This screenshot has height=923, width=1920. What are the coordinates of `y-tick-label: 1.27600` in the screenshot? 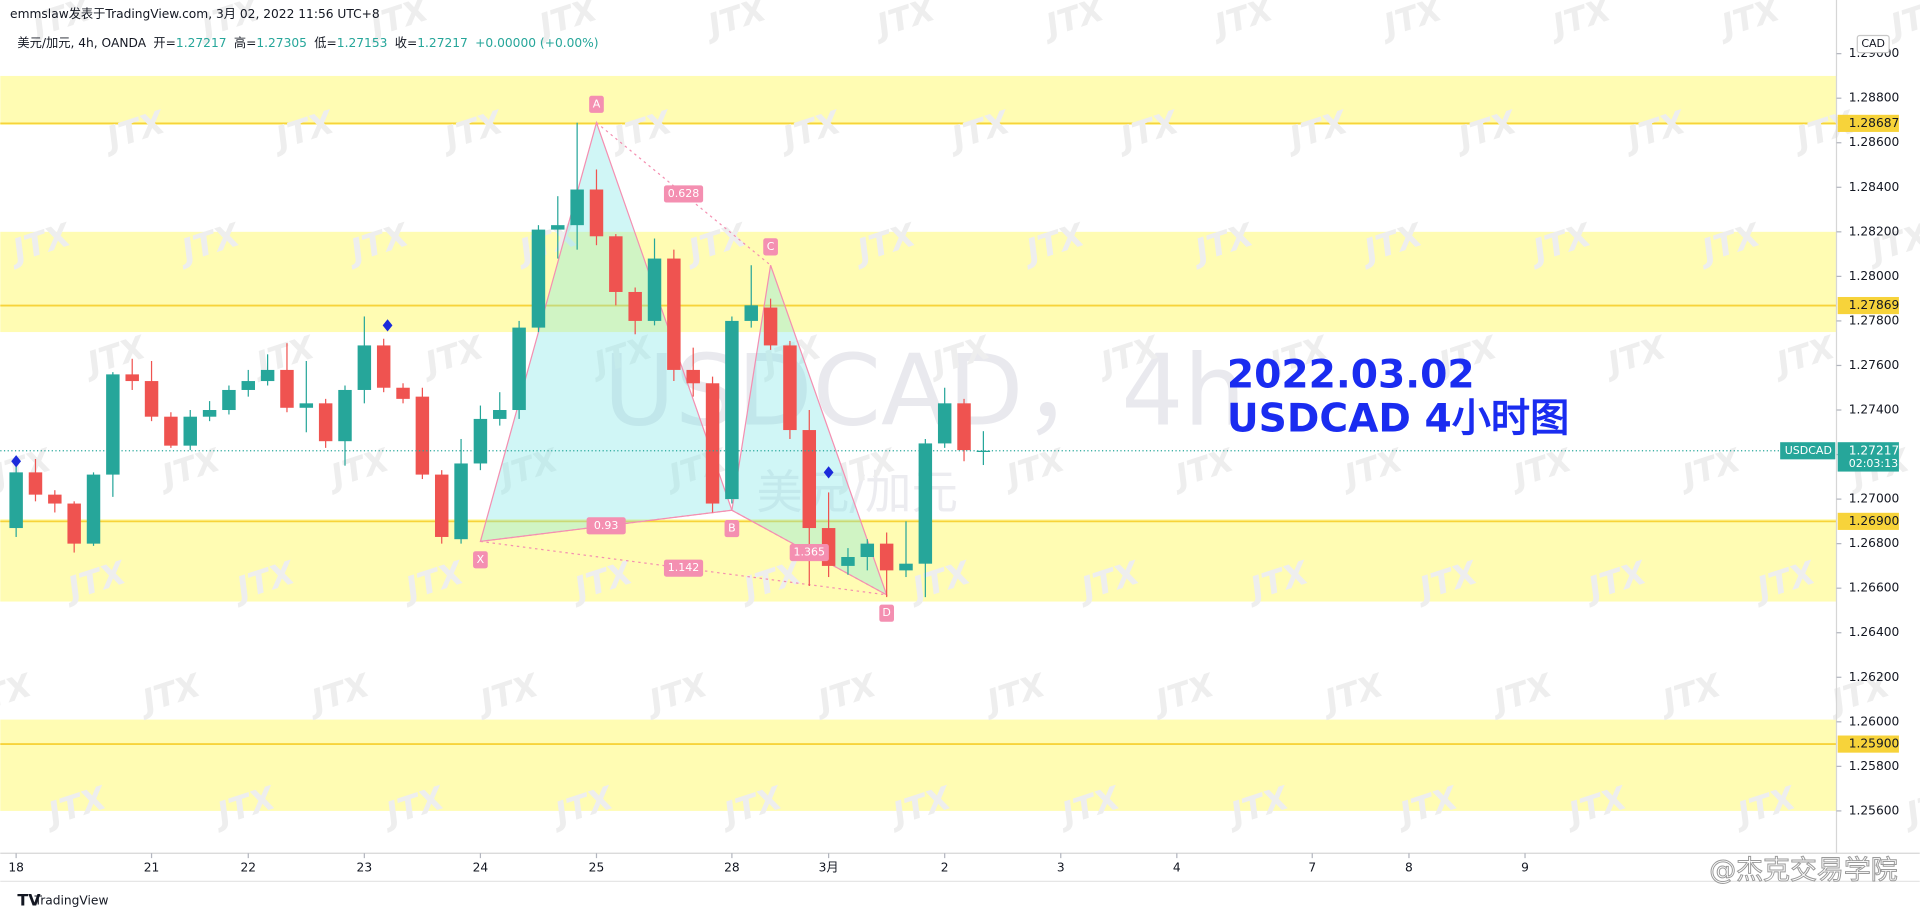 It's located at (1874, 365).